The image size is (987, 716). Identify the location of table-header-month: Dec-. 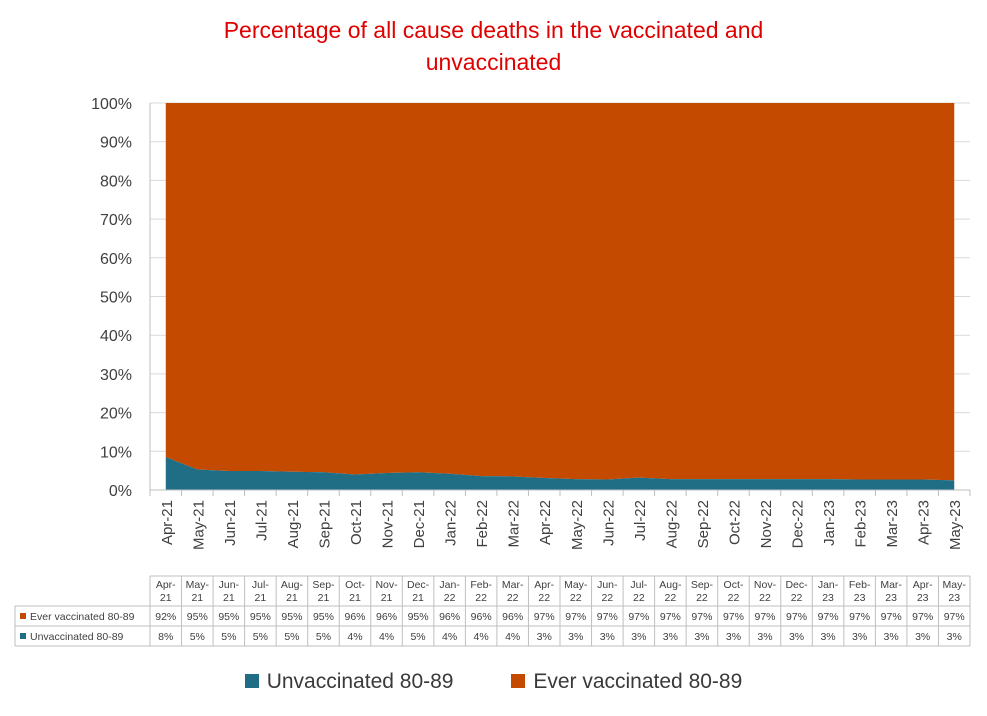
(418, 585).